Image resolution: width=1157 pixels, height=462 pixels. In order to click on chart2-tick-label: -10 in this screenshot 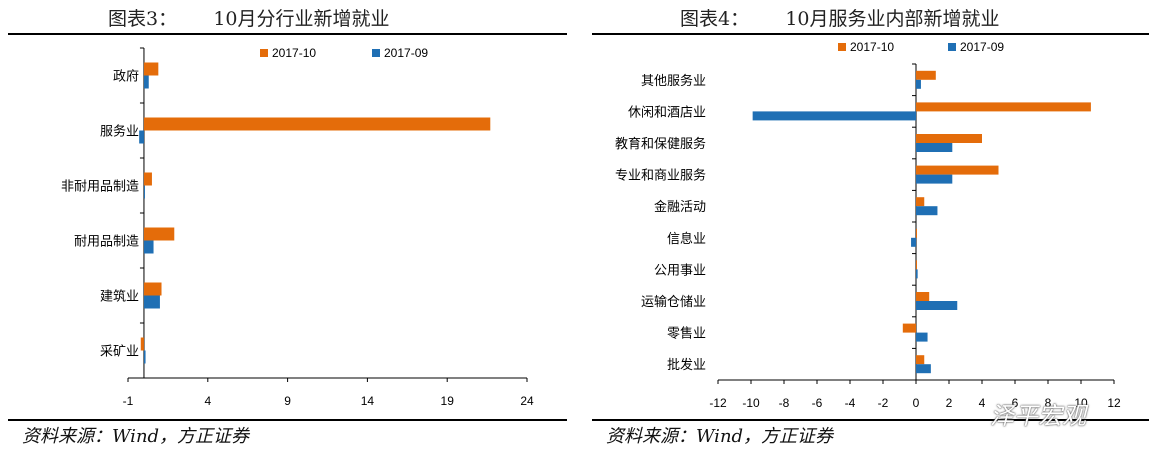, I will do `click(751, 403)`.